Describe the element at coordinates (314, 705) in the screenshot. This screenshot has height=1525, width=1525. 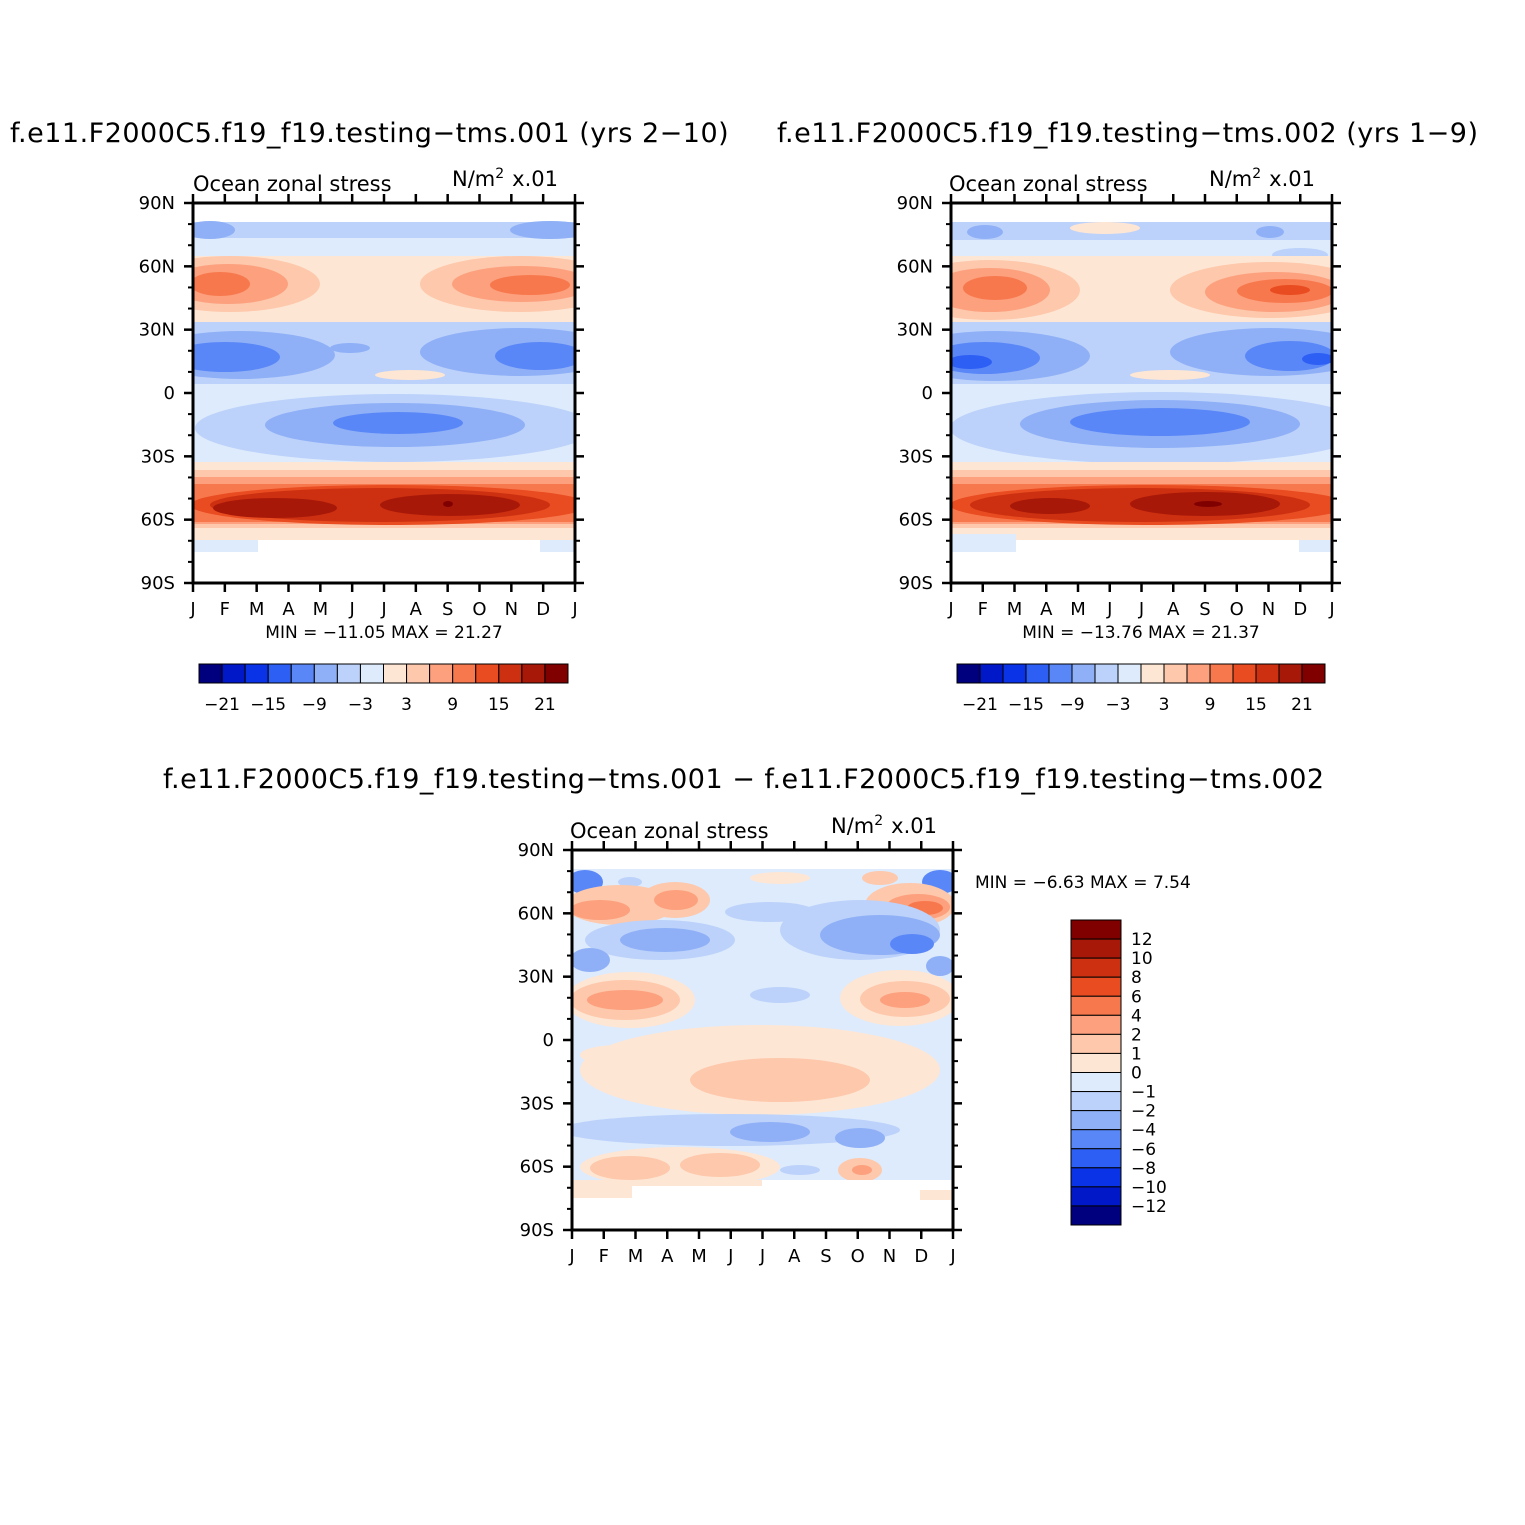
I see `panel1-colorbar-label: −9` at that location.